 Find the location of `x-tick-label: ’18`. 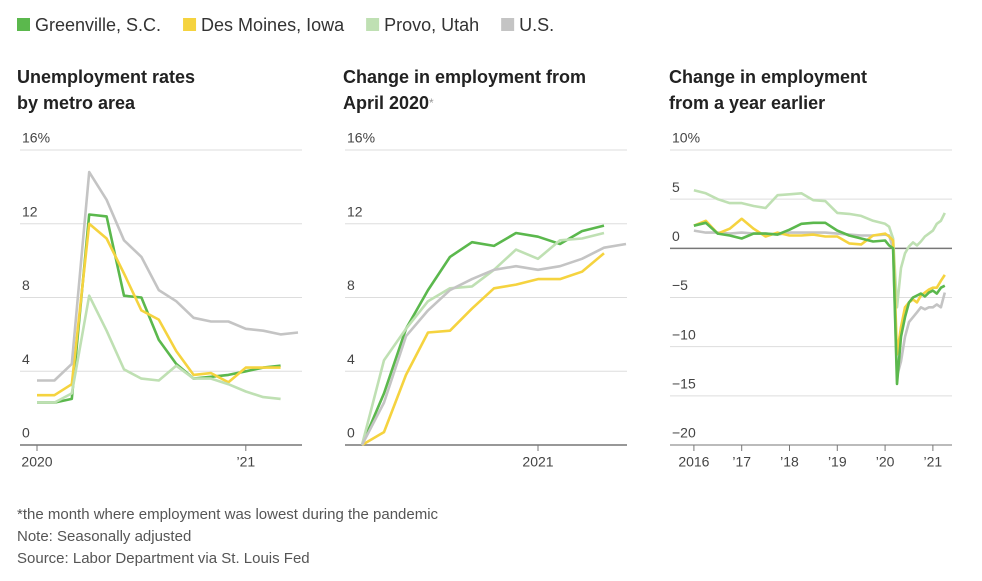

x-tick-label: ’18 is located at coordinates (789, 462).